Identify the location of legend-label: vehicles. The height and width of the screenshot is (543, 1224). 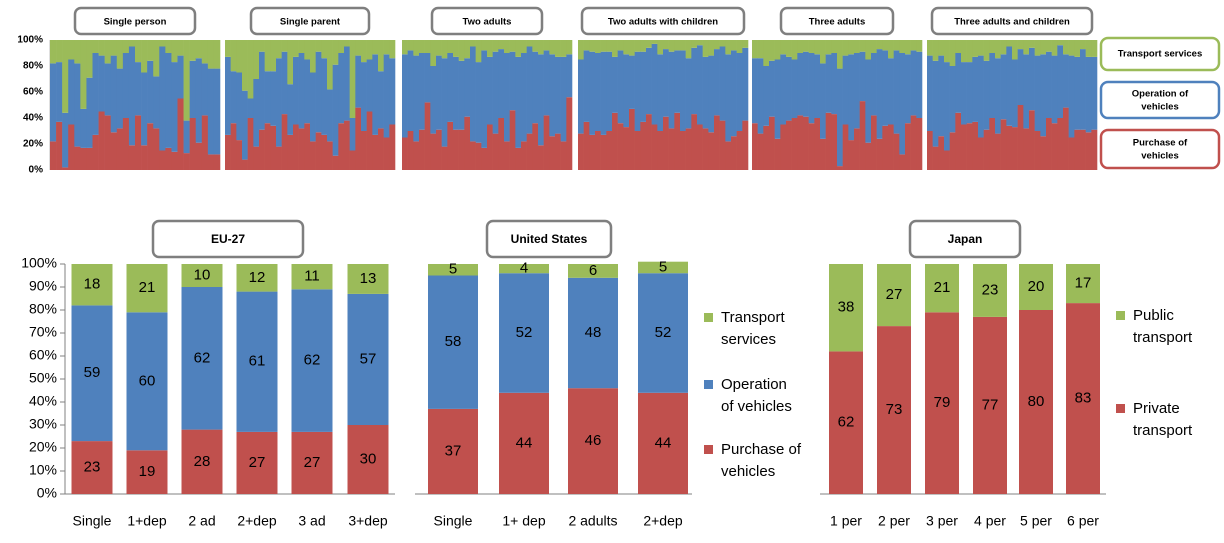
(748, 471).